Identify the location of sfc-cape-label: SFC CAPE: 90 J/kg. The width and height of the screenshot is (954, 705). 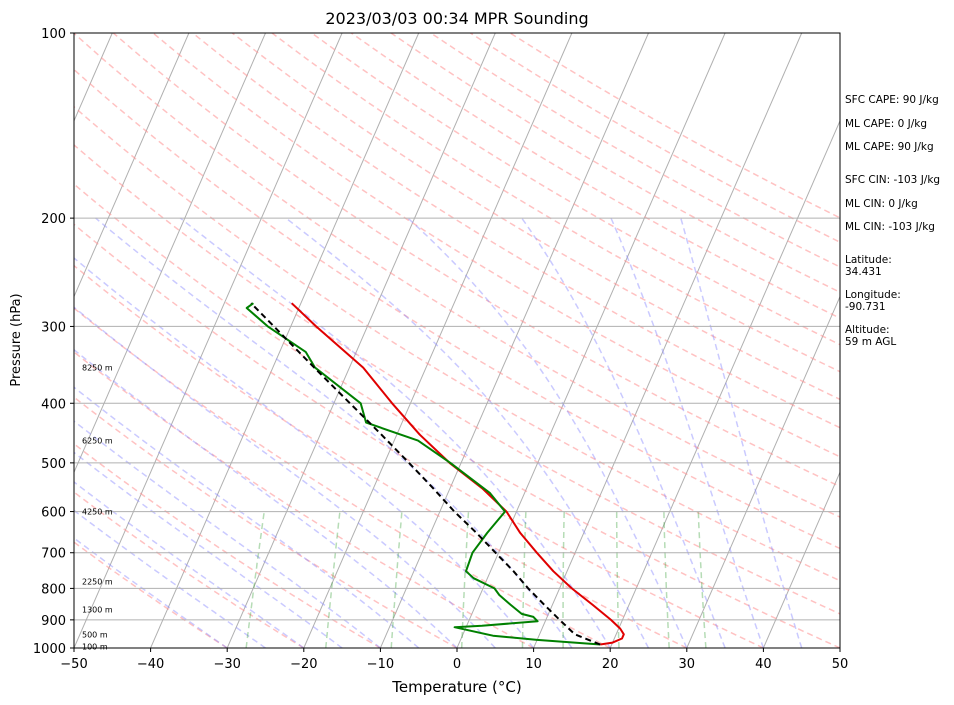
(892, 100).